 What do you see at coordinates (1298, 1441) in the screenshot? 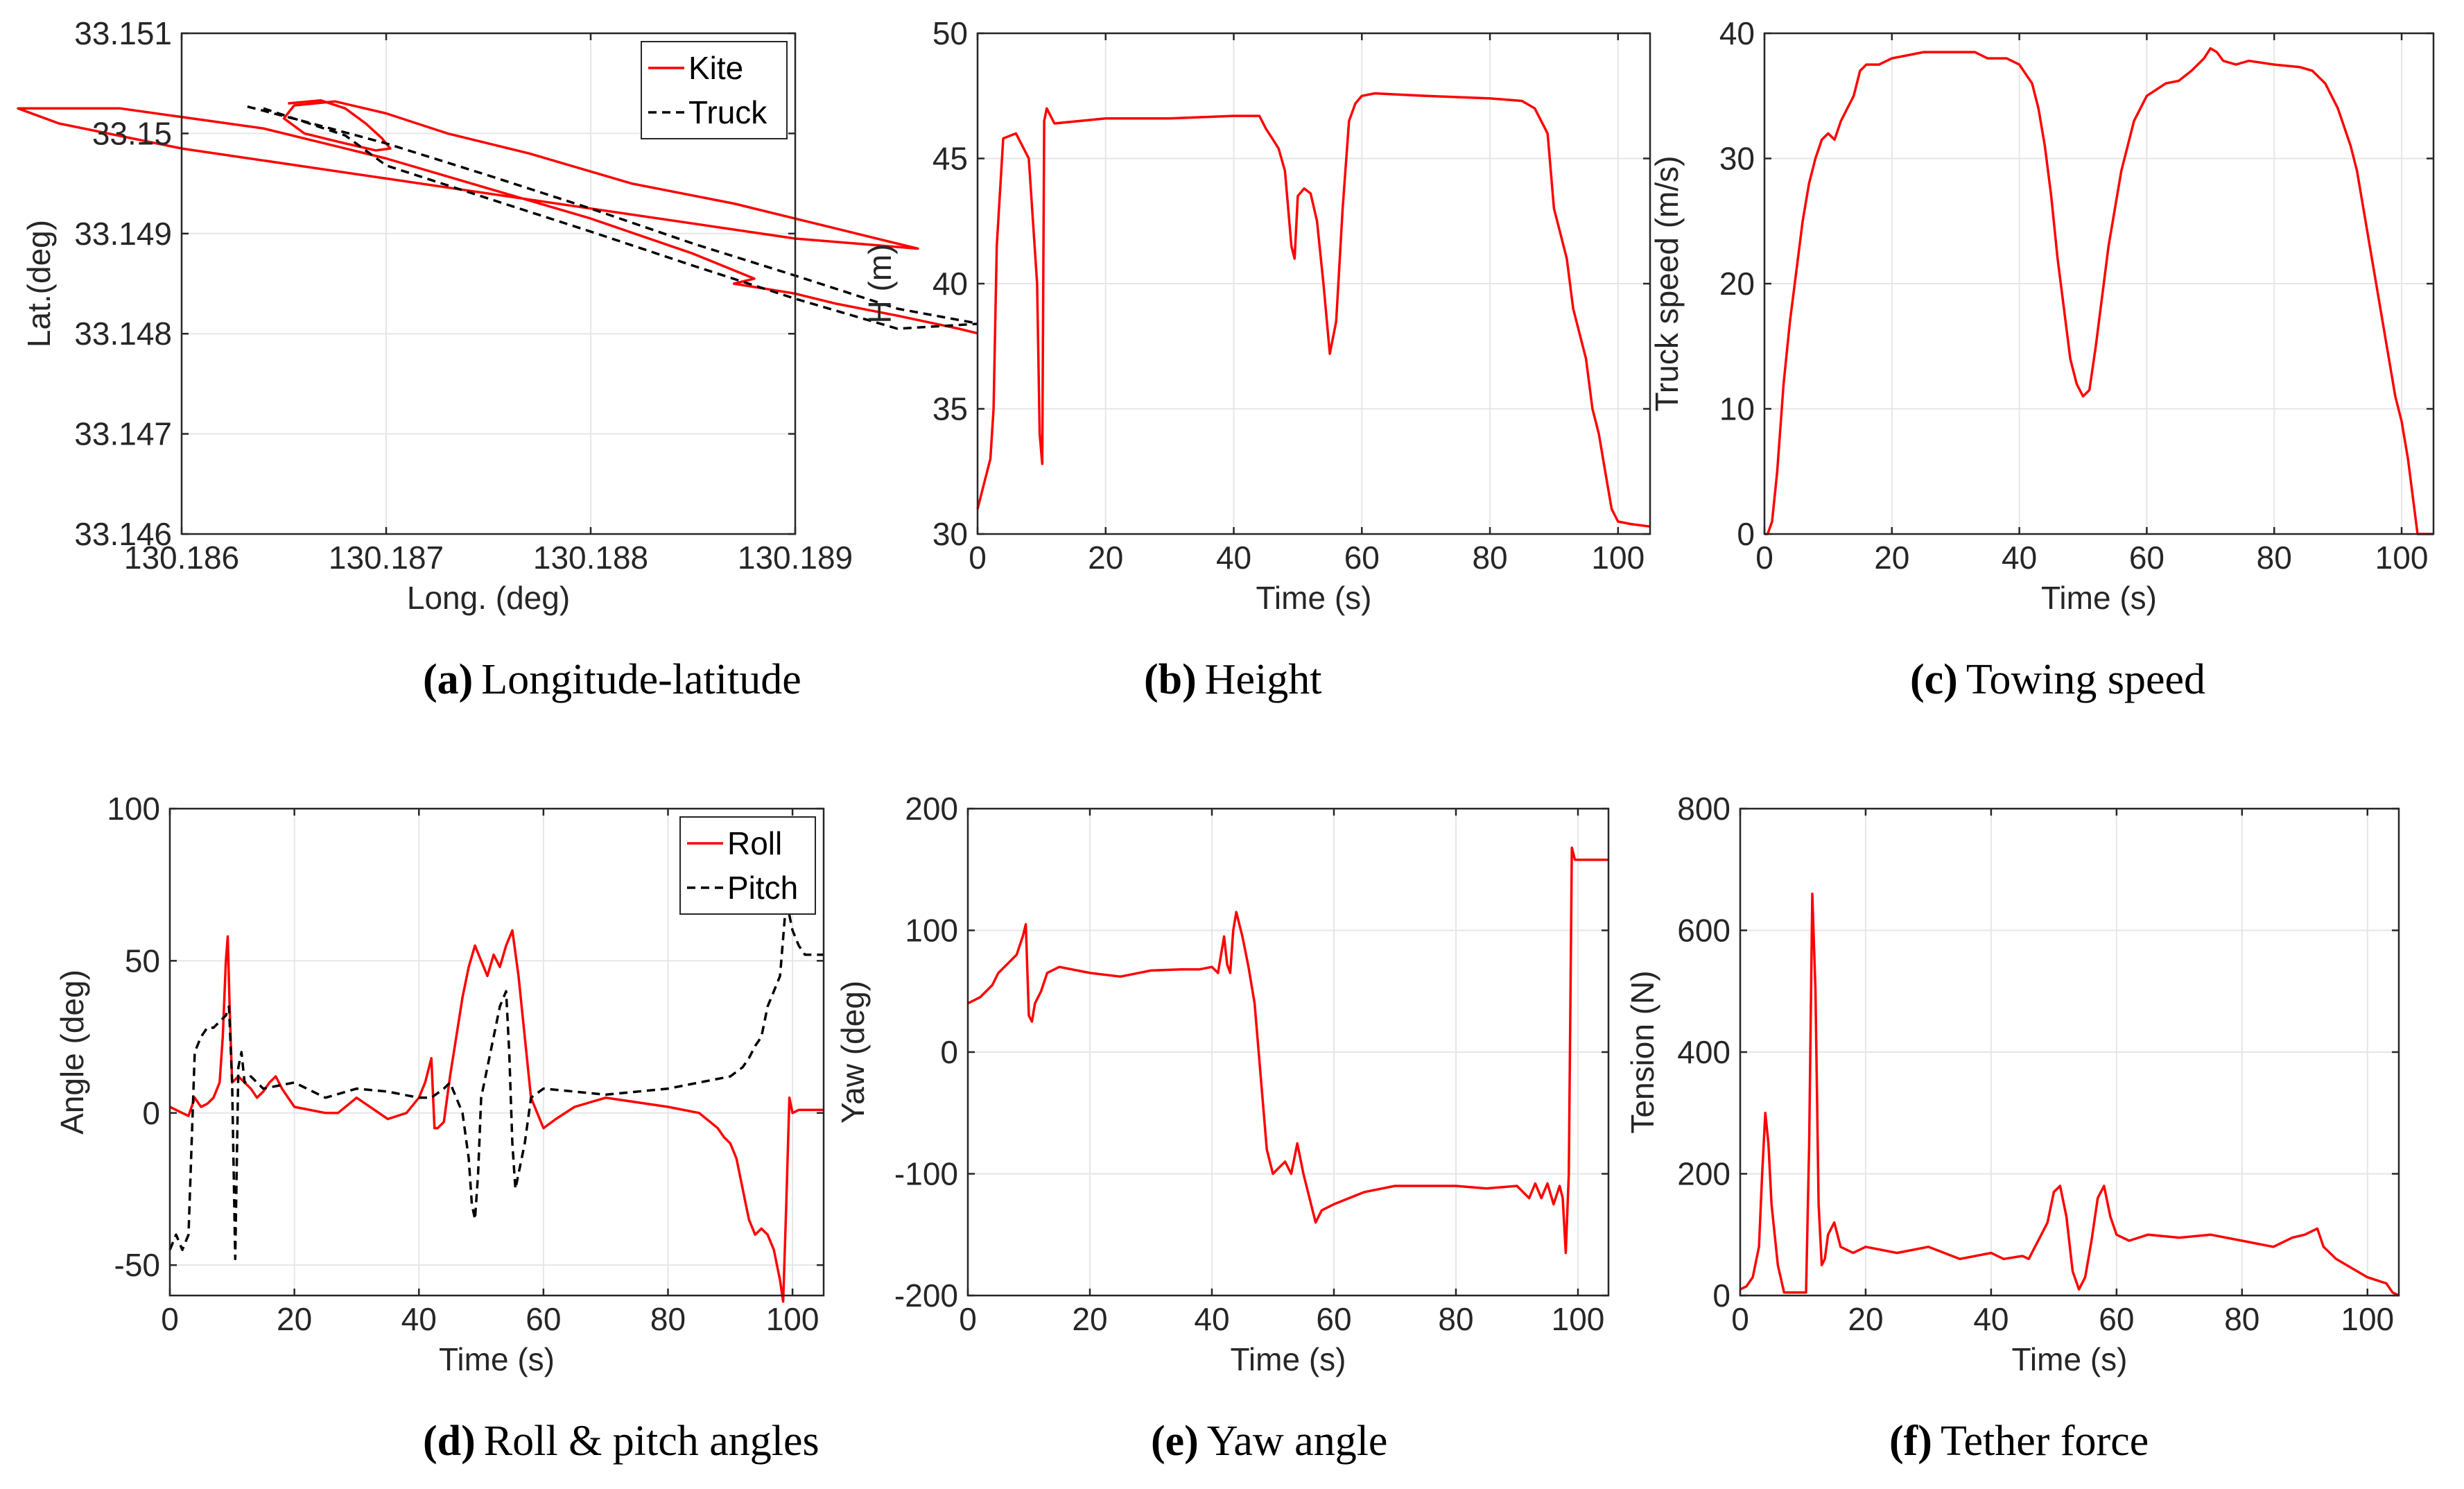
I see `caption-text: Yaw angle` at bounding box center [1298, 1441].